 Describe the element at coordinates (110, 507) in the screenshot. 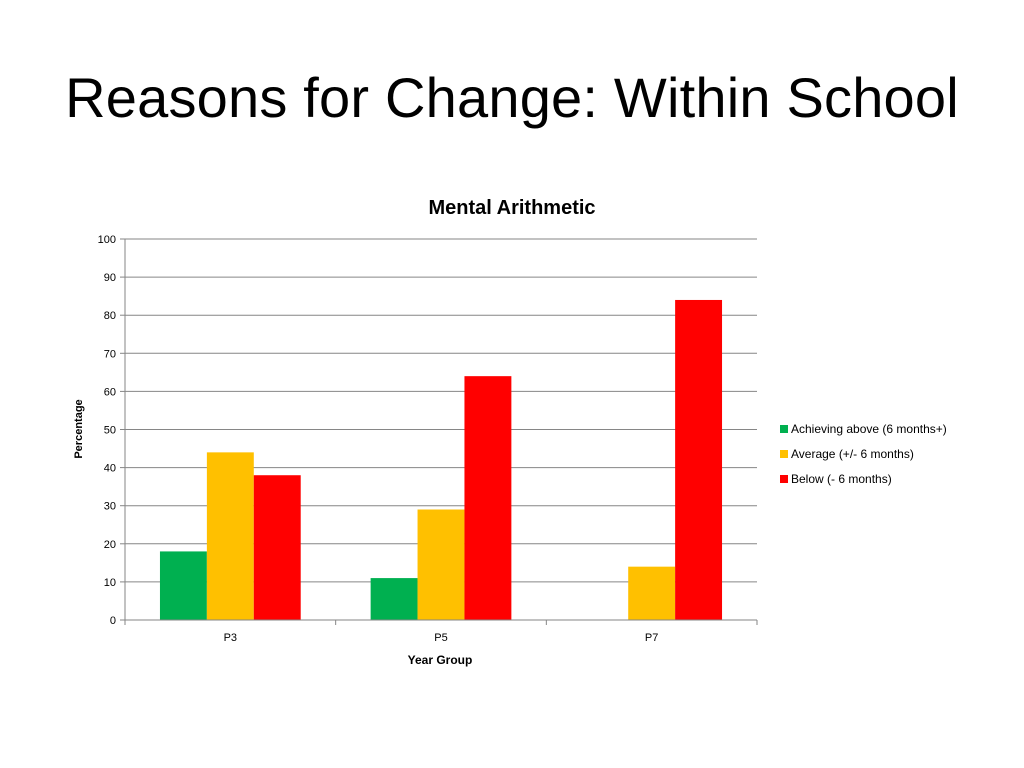

I see `y-tick-label: 30` at that location.